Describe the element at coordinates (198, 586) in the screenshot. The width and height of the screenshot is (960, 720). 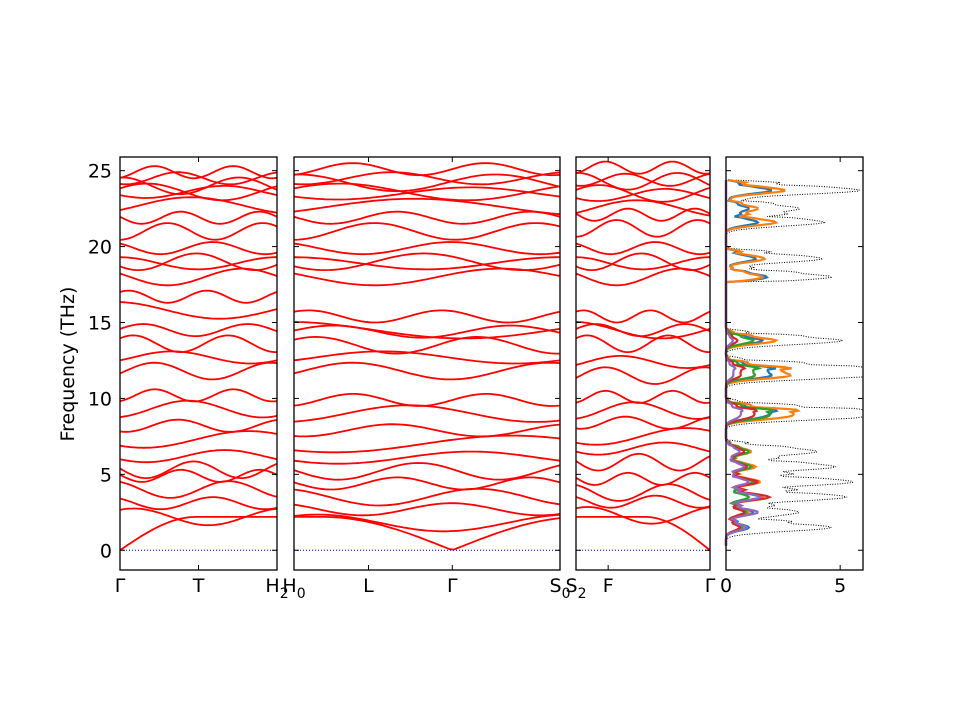
I see `x-tick-label: T` at that location.